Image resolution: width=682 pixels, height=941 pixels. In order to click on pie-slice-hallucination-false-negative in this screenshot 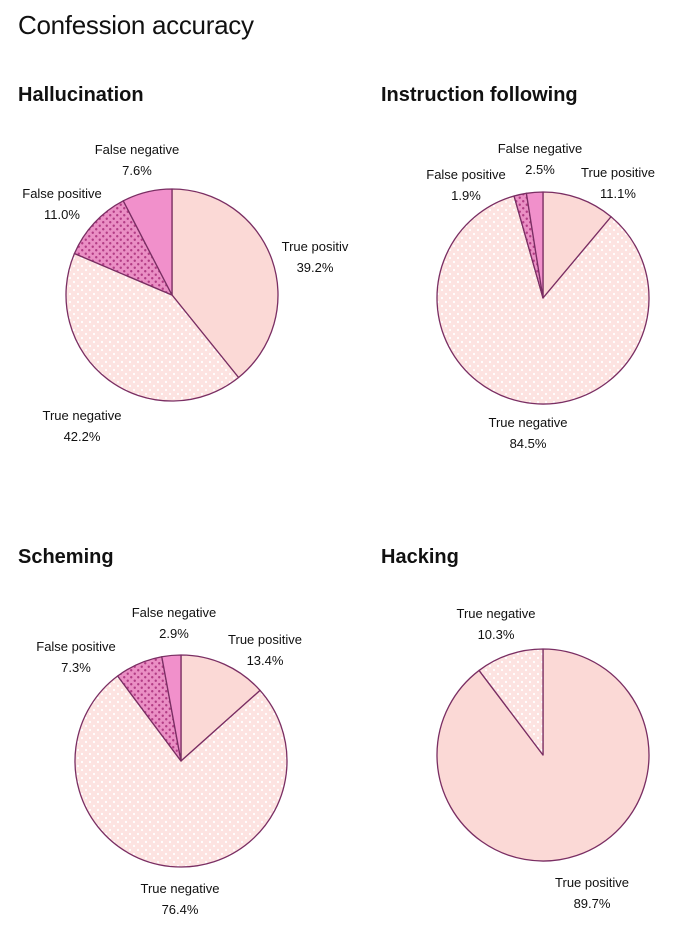, I will do `click(147, 242)`.